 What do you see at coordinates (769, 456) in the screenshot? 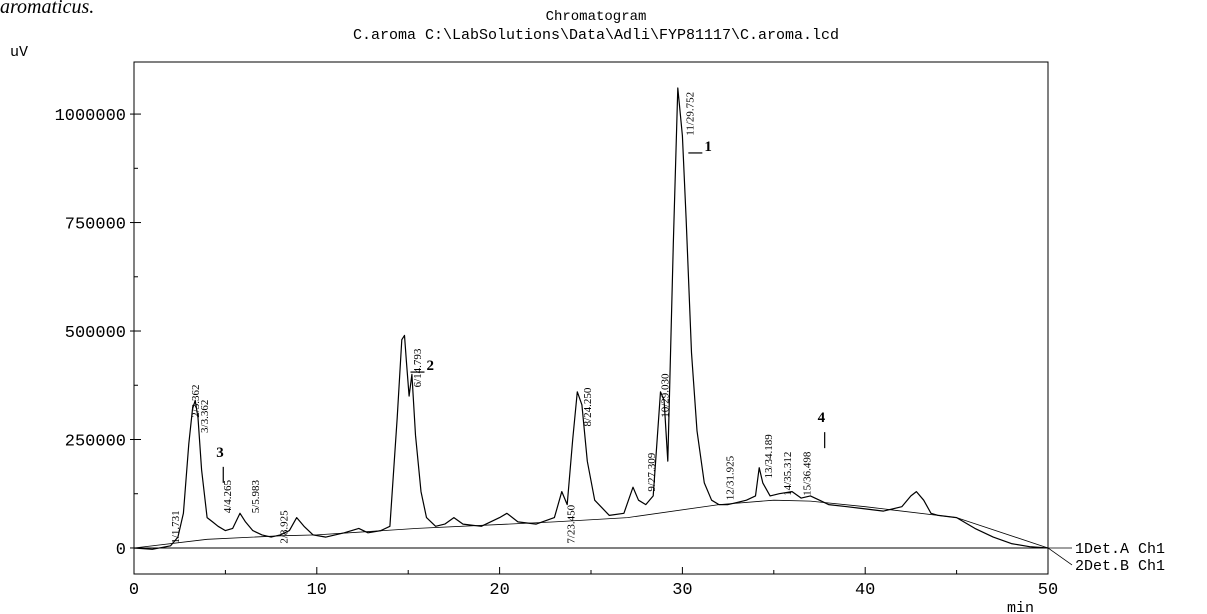
I see `peak-label-14: 13/34.189` at bounding box center [769, 456].